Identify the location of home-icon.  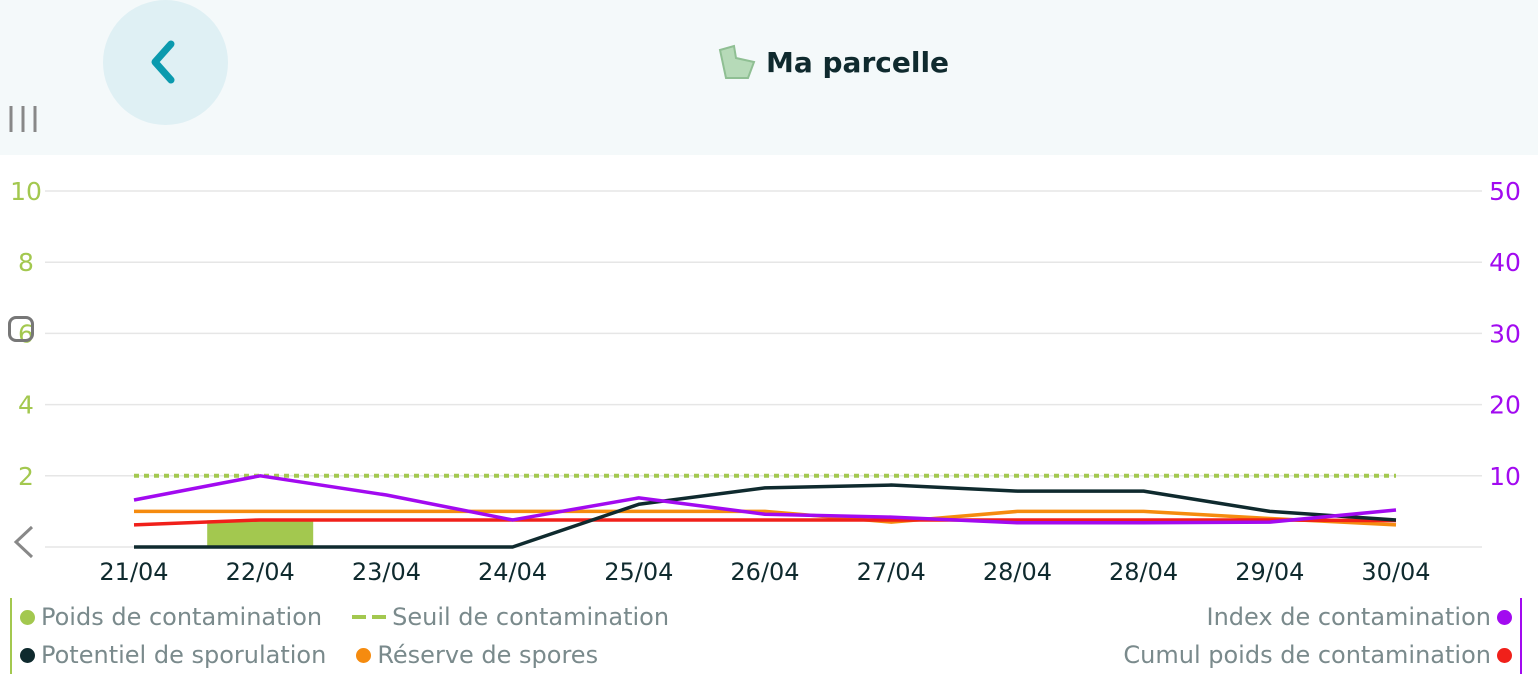
(21, 329).